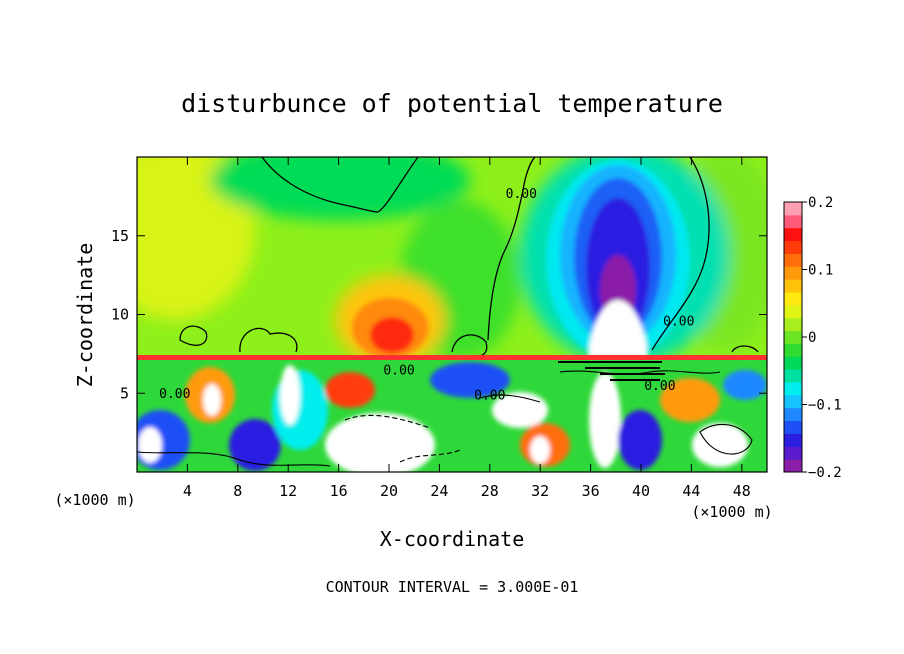 This screenshot has width=904, height=654. What do you see at coordinates (193, 335) in the screenshot?
I see `small-contour-left` at bounding box center [193, 335].